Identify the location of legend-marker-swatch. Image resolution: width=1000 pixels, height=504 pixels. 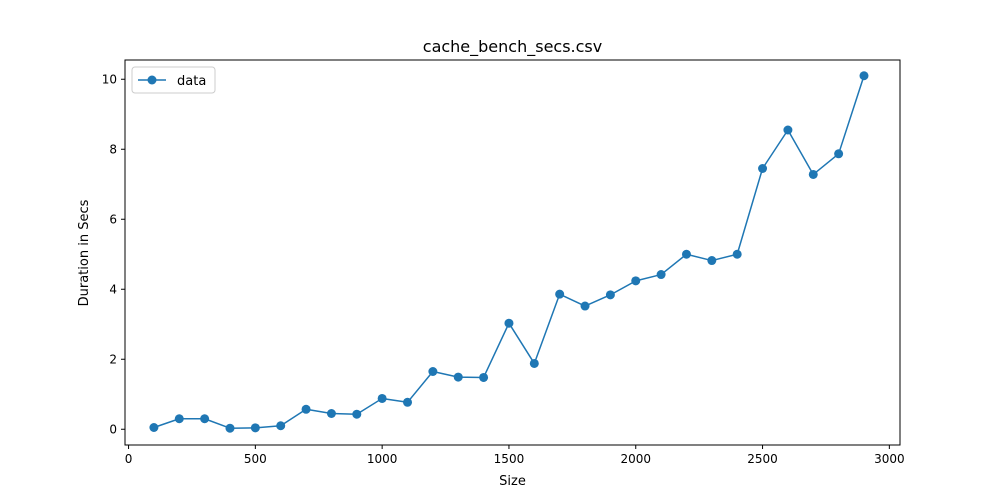
(152, 80).